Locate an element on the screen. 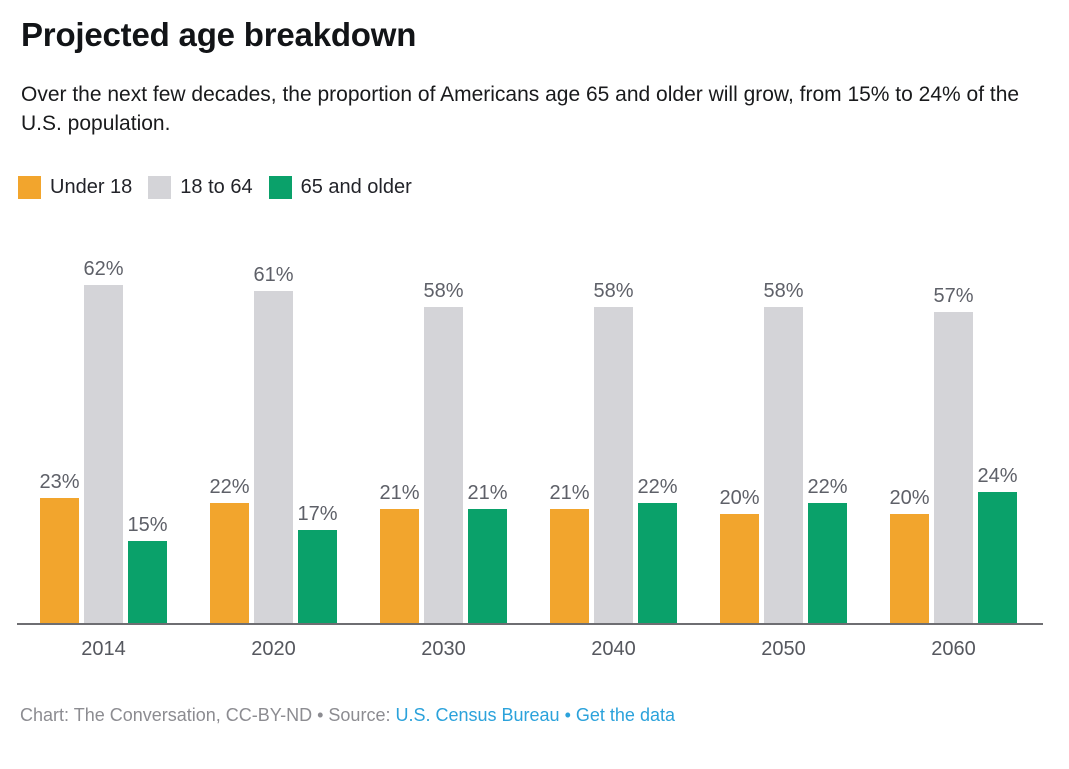  bar-2050-18-to-64: 58% is located at coordinates (783, 451).